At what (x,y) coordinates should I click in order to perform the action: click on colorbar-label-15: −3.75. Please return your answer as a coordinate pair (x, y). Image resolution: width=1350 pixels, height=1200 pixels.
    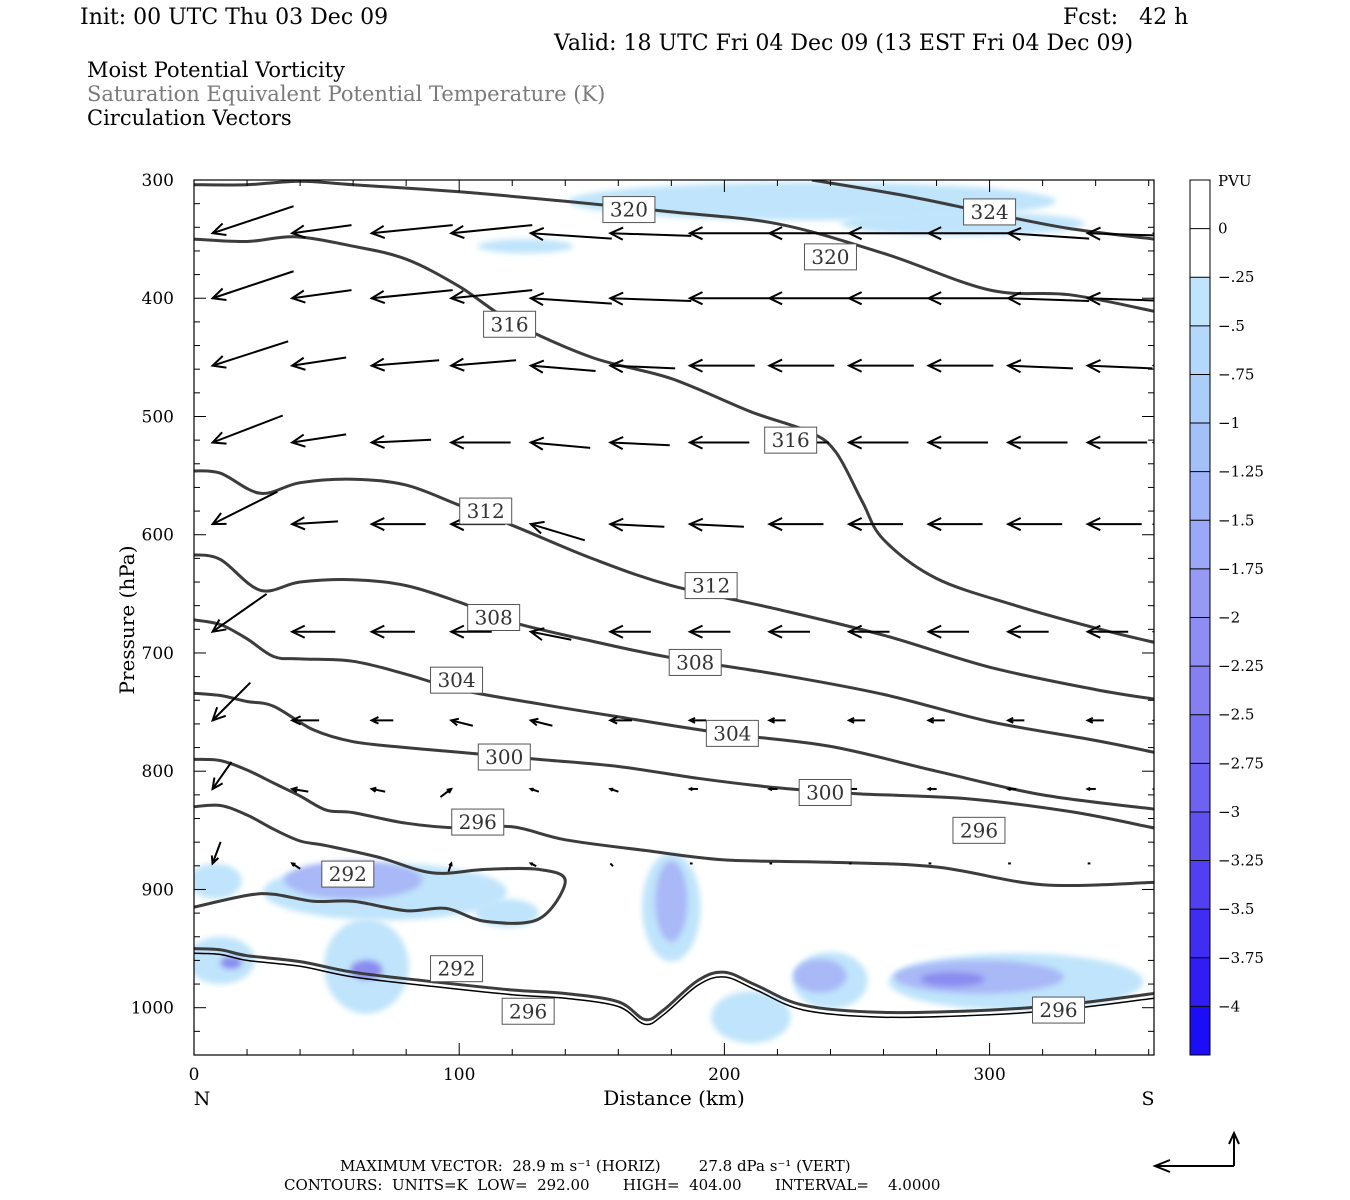
    Looking at the image, I should click on (1241, 958).